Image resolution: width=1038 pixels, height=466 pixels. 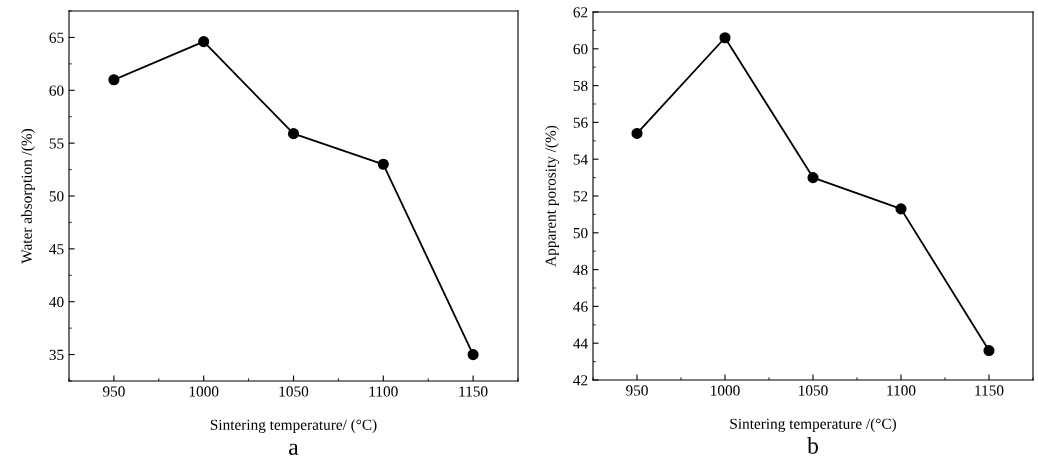 What do you see at coordinates (580, 270) in the screenshot?
I see `y-tick-label: 48` at bounding box center [580, 270].